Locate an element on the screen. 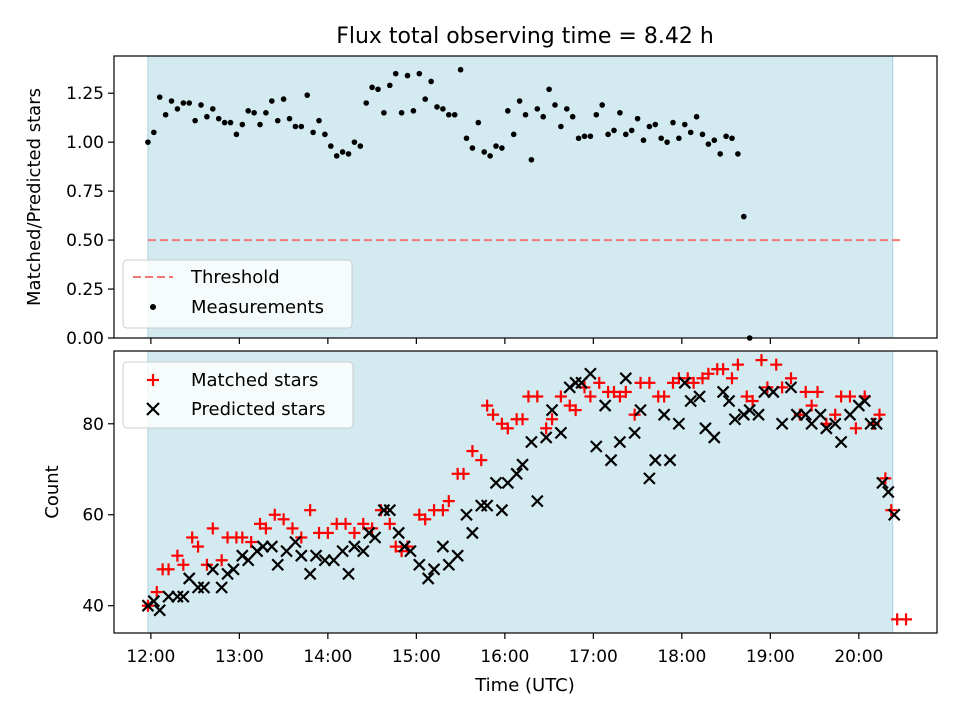 The image size is (960, 720). top-y-tick-label: 0.00 is located at coordinates (85, 339).